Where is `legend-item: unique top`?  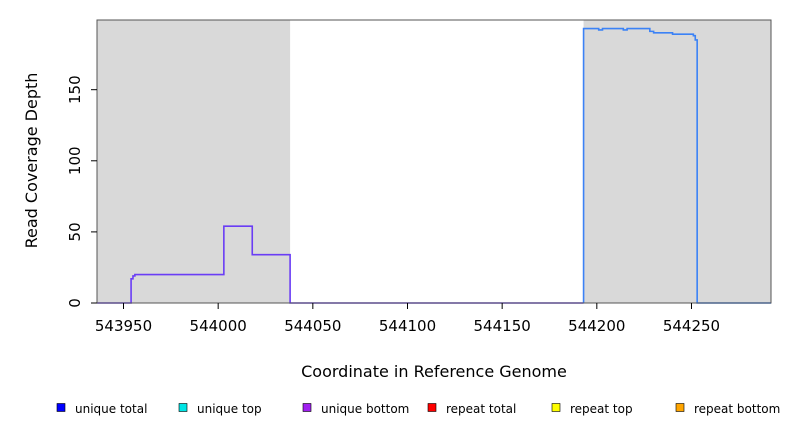 legend-item: unique top is located at coordinates (220, 409).